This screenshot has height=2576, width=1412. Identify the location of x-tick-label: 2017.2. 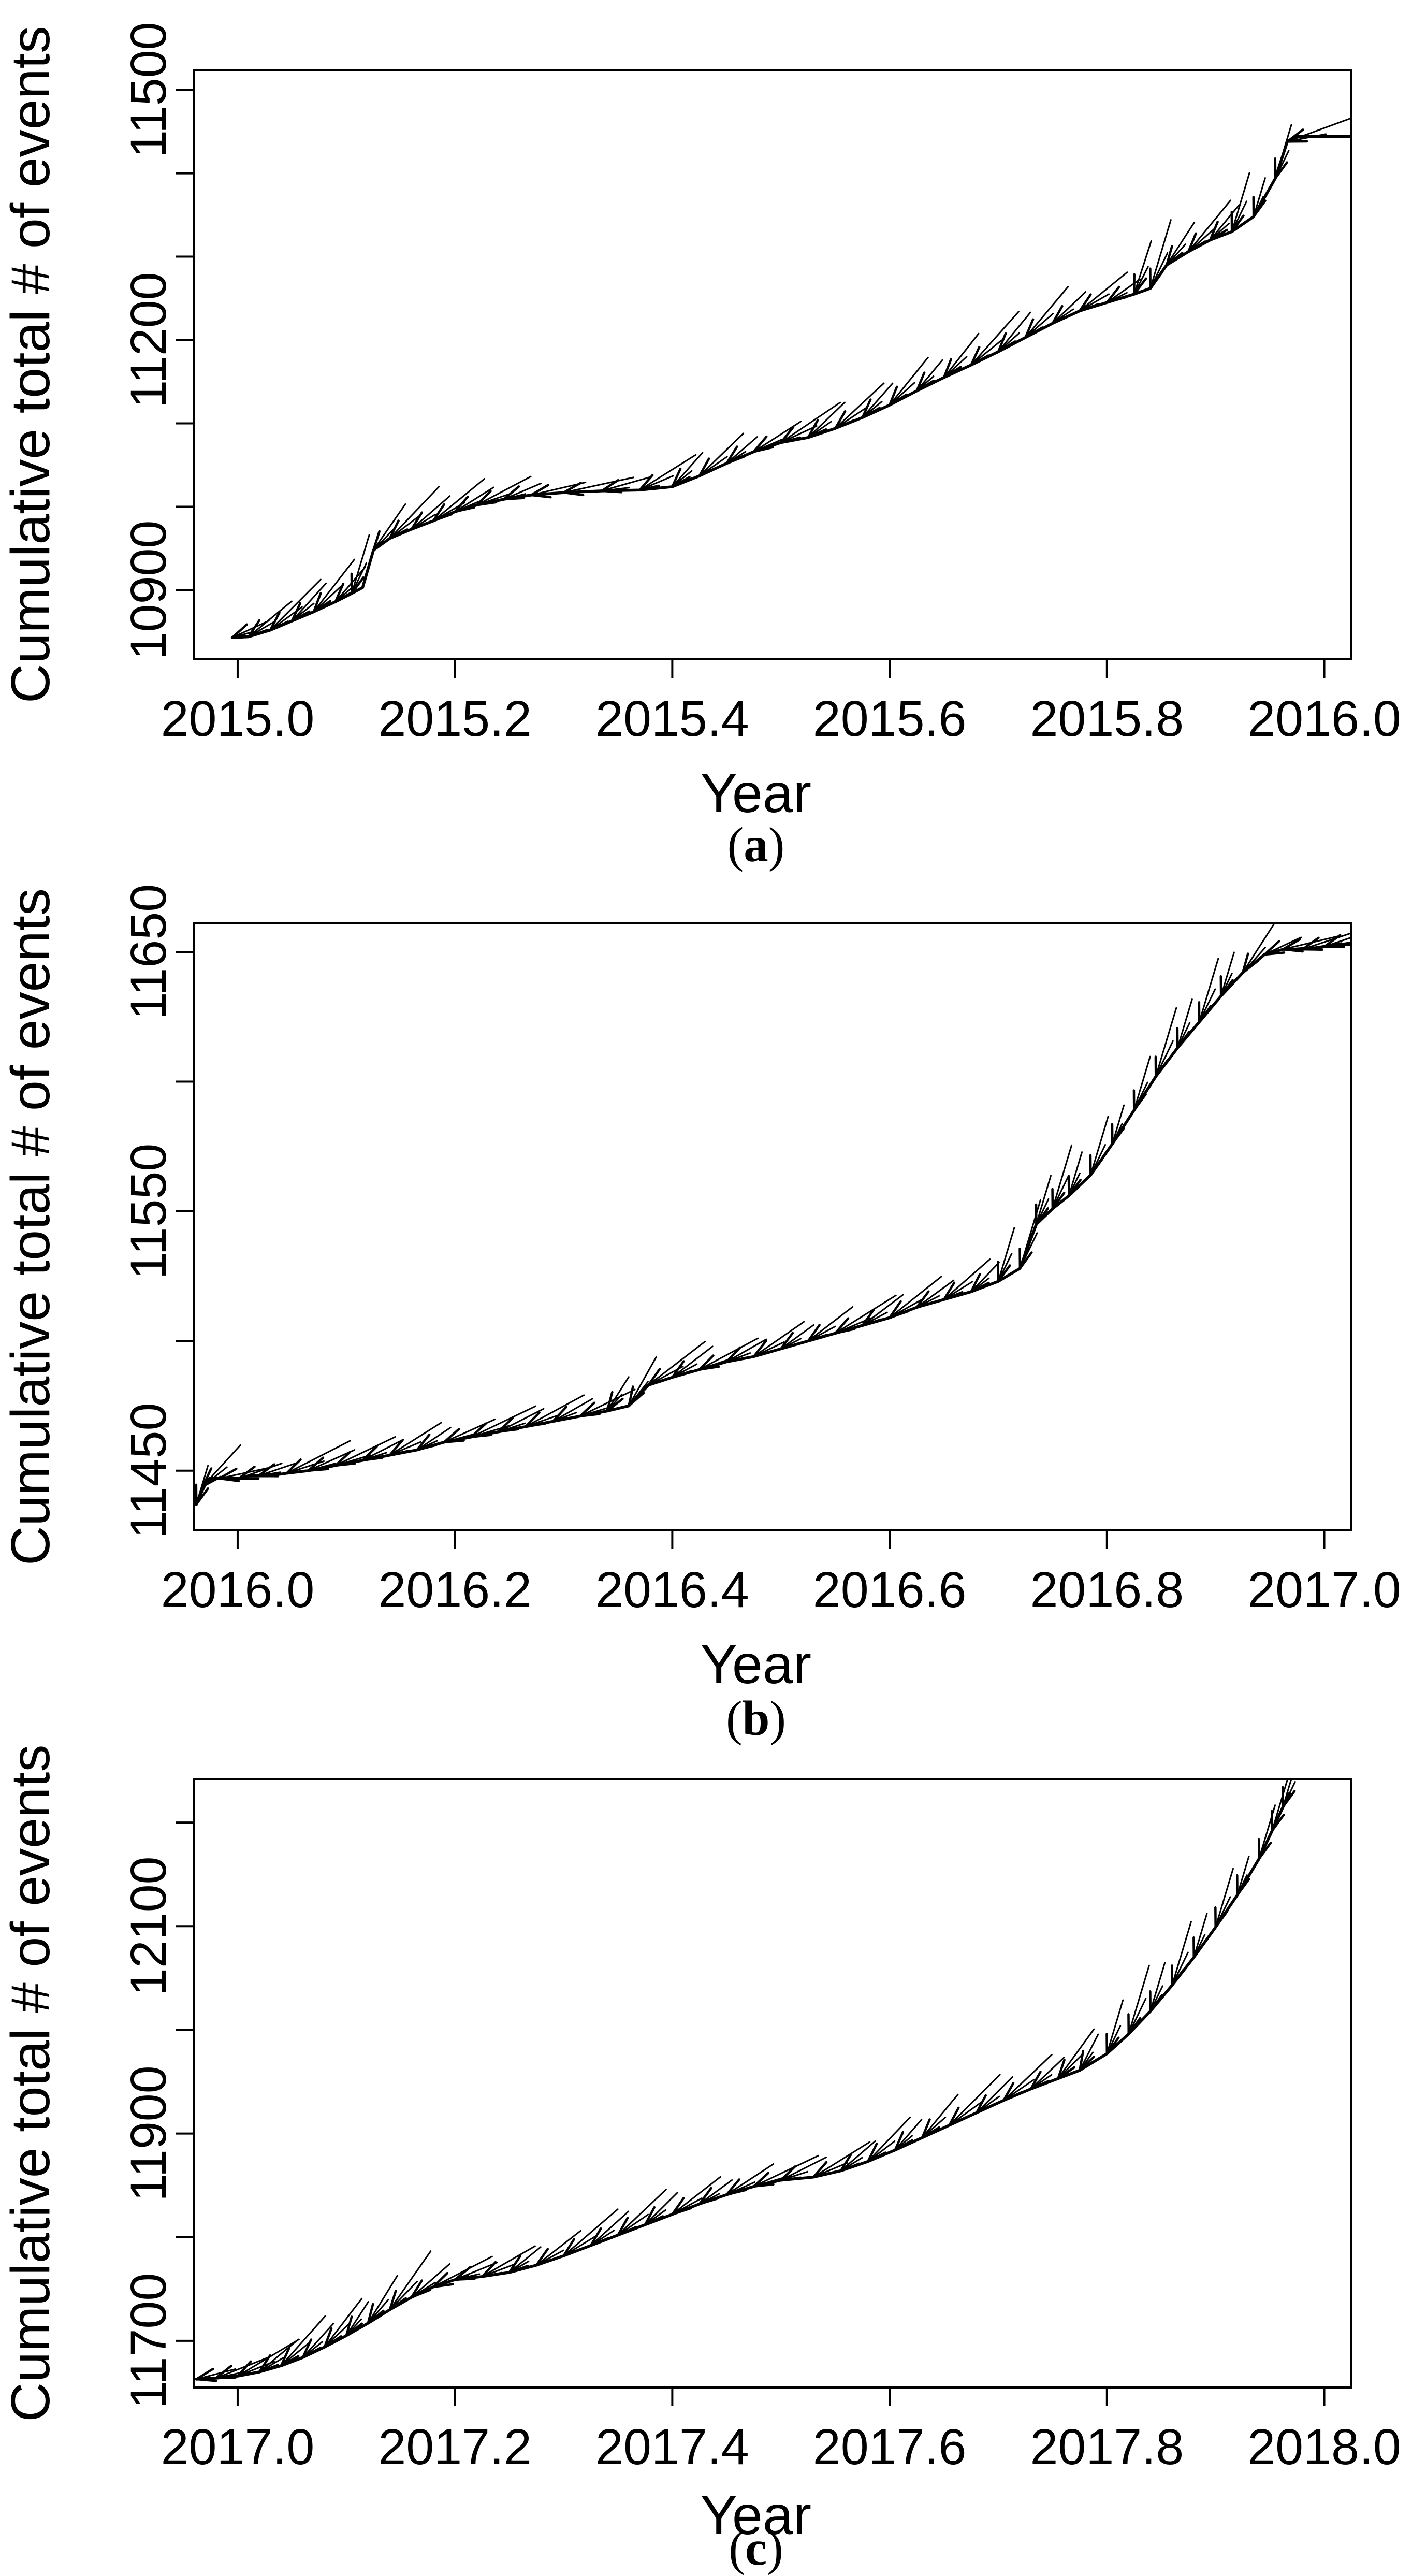
(455, 2447).